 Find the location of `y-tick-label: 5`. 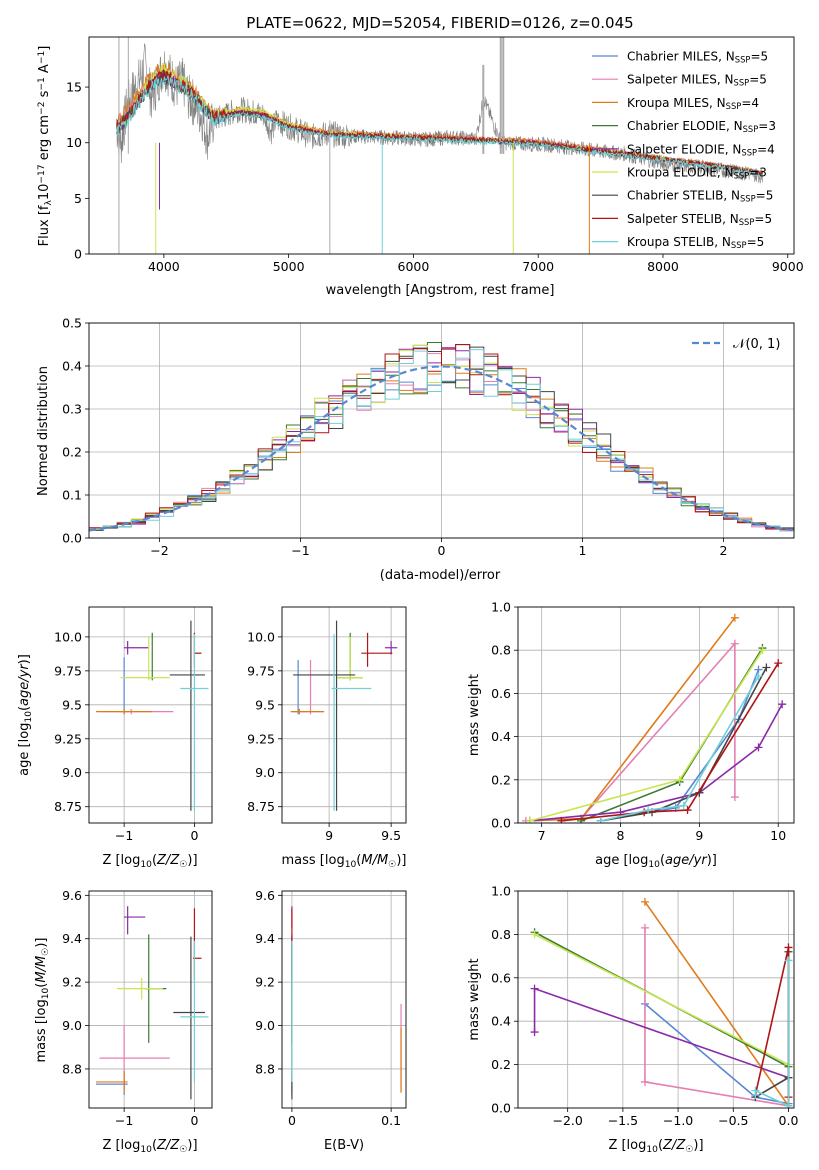

y-tick-label: 5 is located at coordinates (78, 198).